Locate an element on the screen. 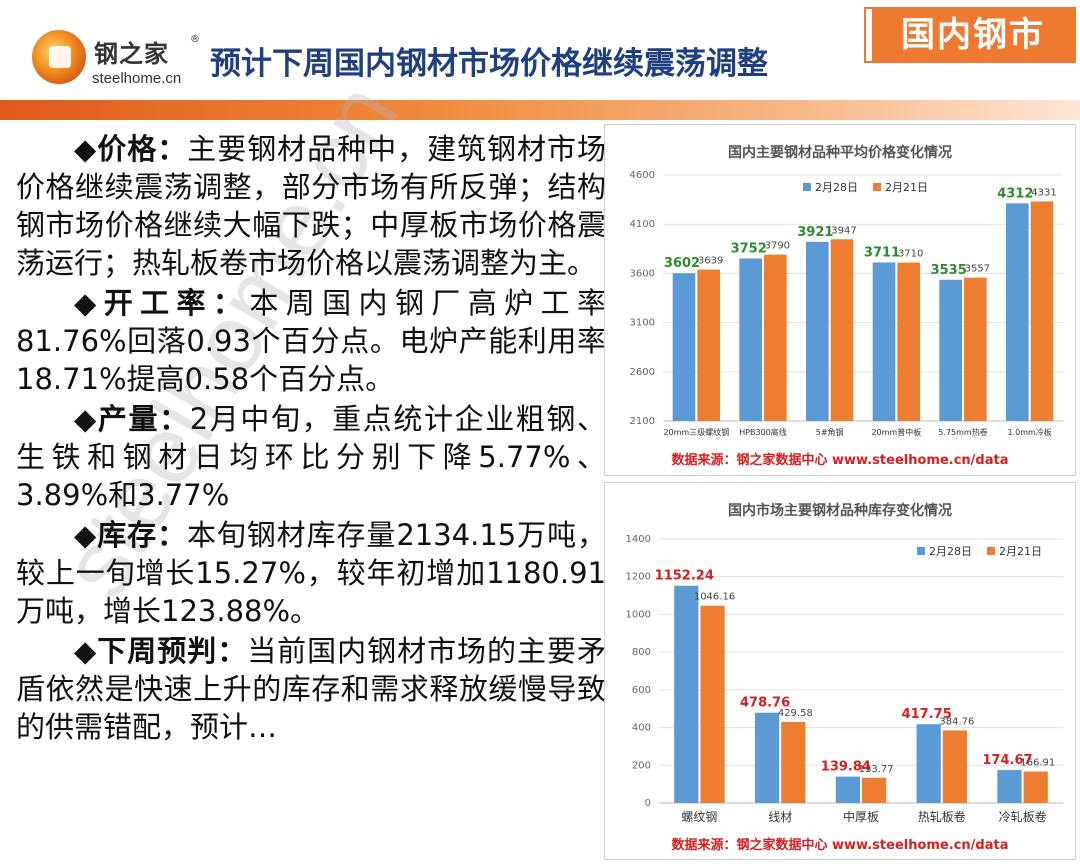  data-label: 1152.24 is located at coordinates (684, 576).